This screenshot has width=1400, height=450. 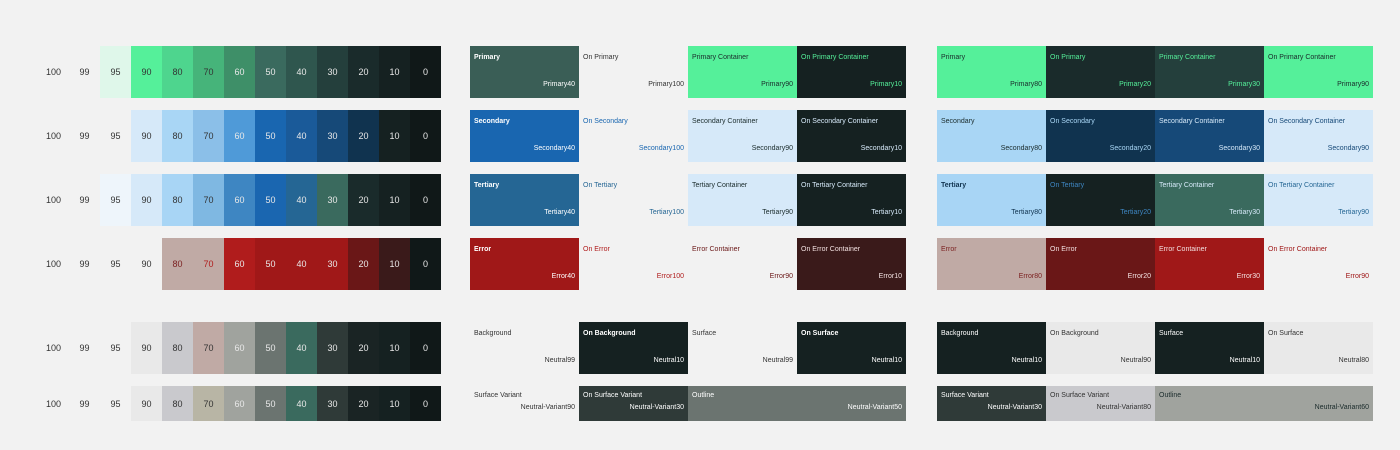 I want to click on ramp-swatch-primary-95: 95, so click(x=115, y=72).